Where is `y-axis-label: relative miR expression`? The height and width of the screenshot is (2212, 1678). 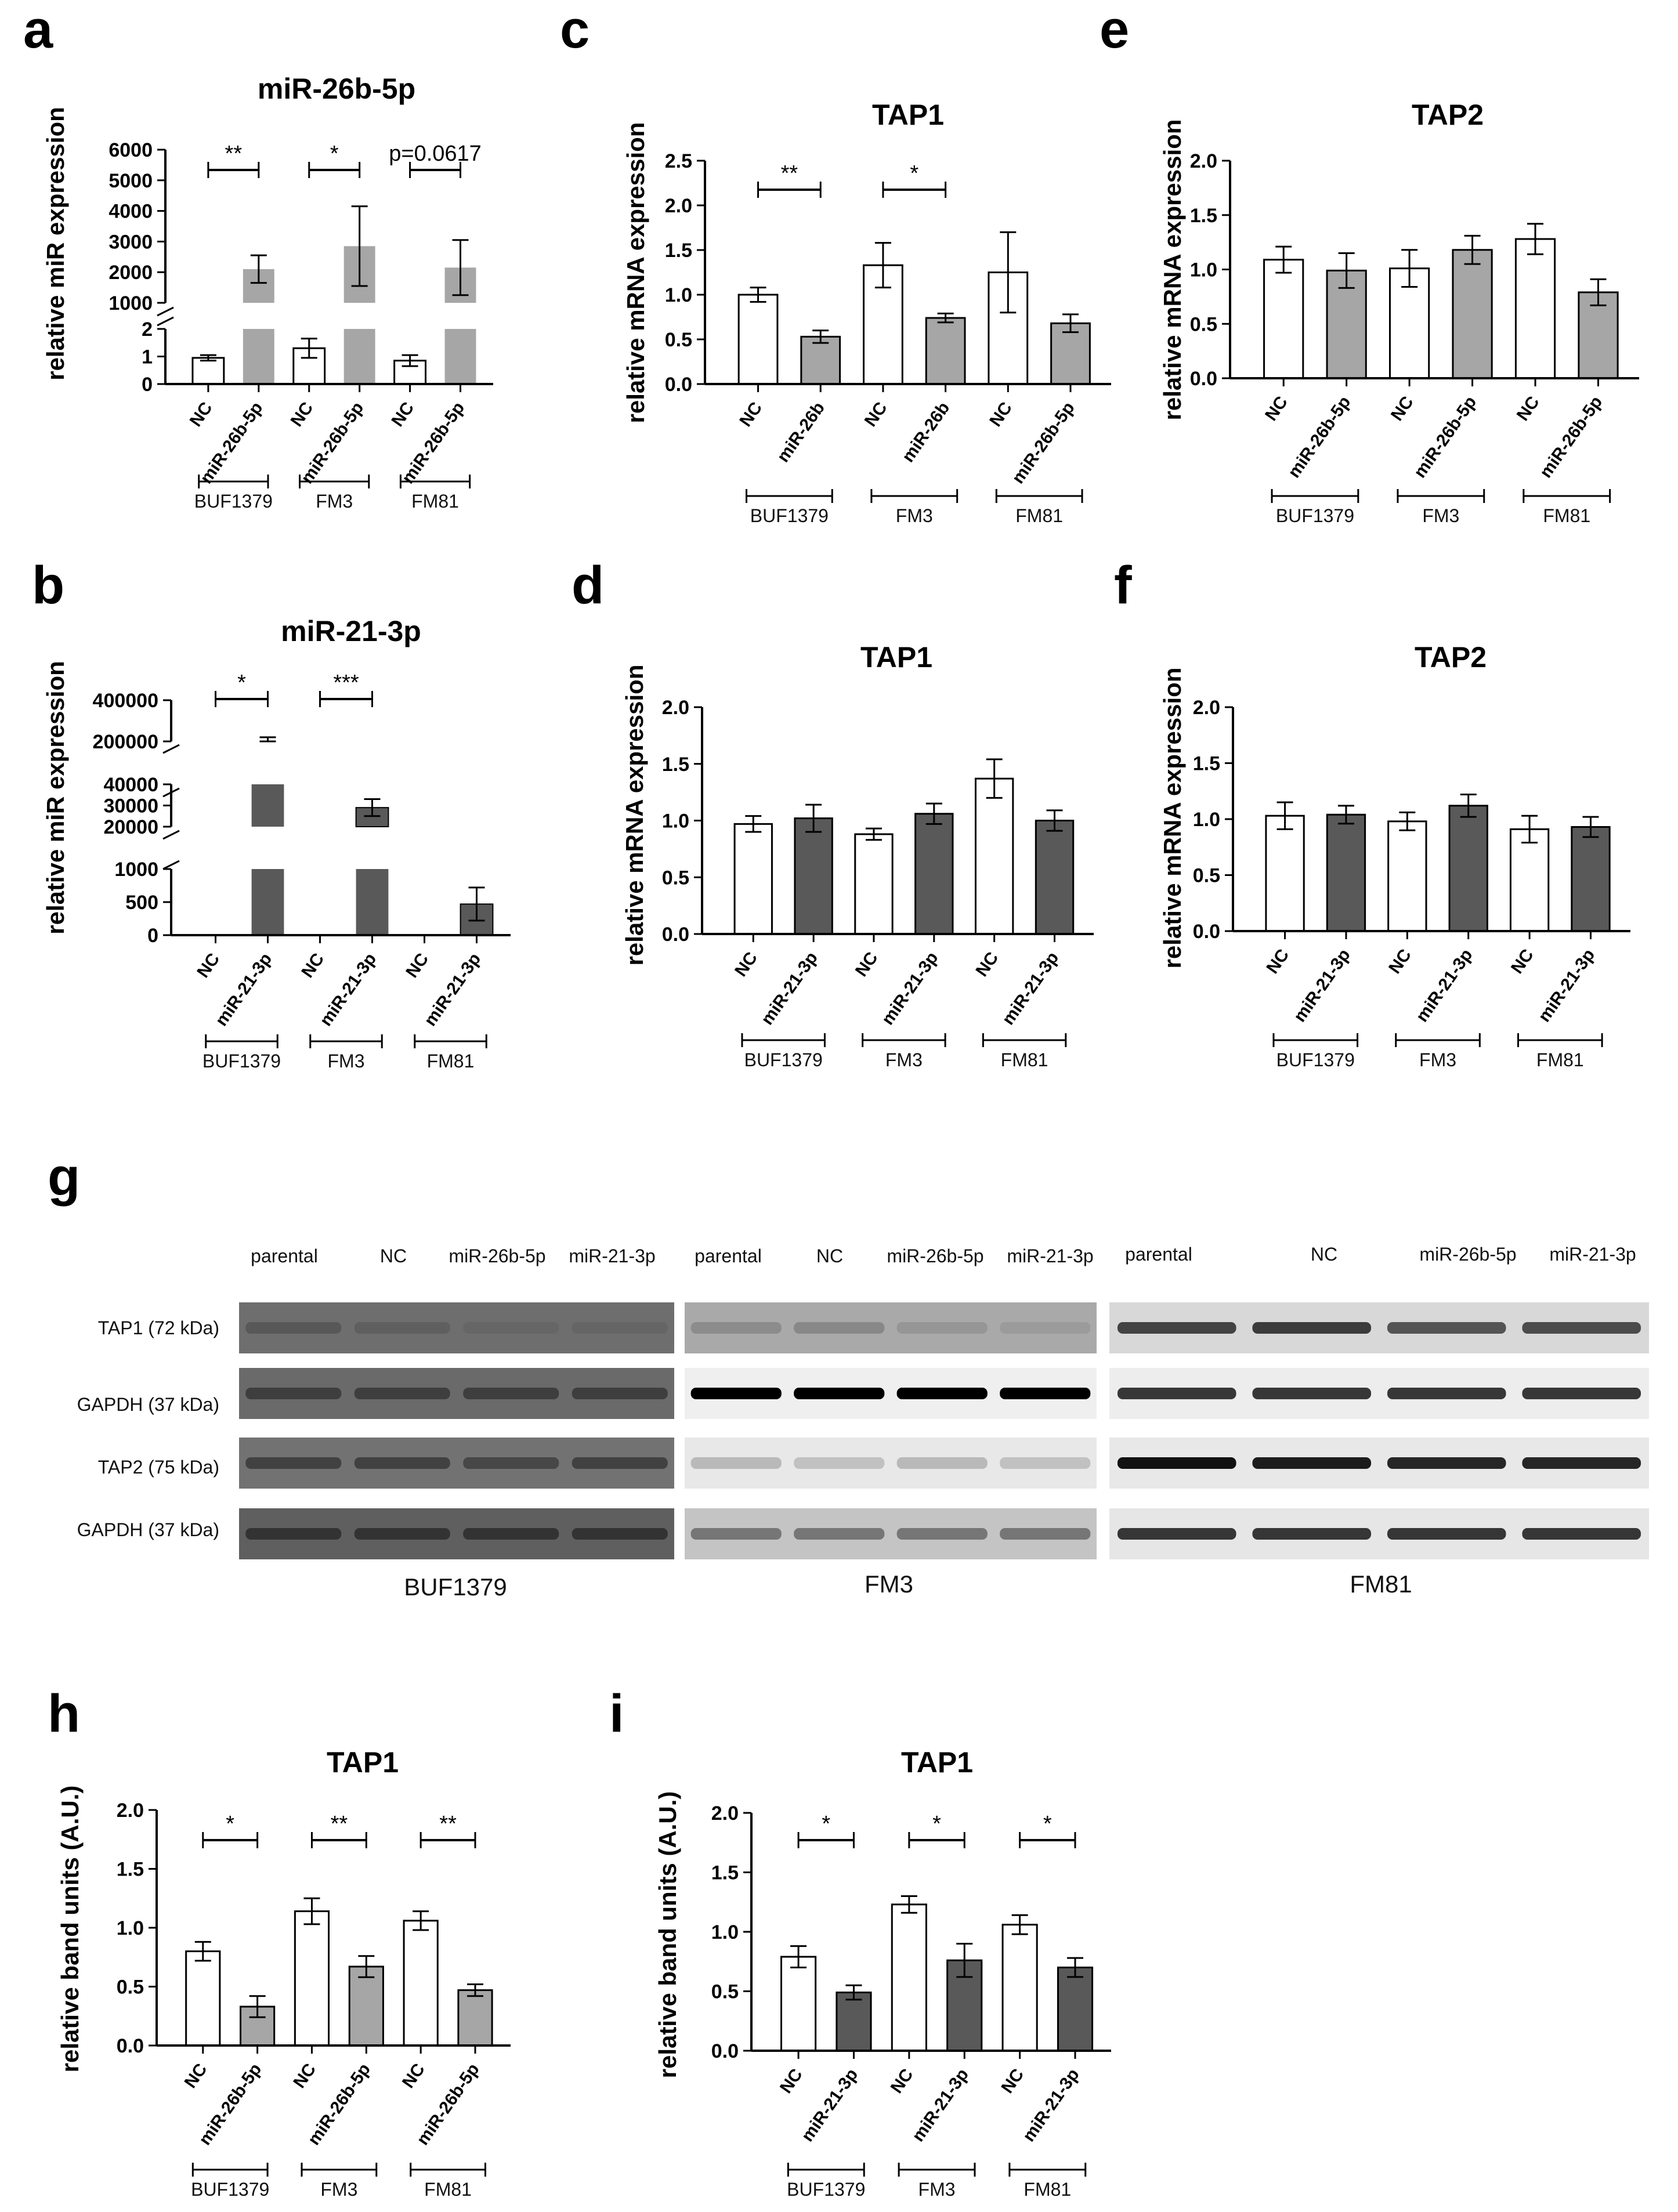 y-axis-label: relative miR expression is located at coordinates (56, 244).